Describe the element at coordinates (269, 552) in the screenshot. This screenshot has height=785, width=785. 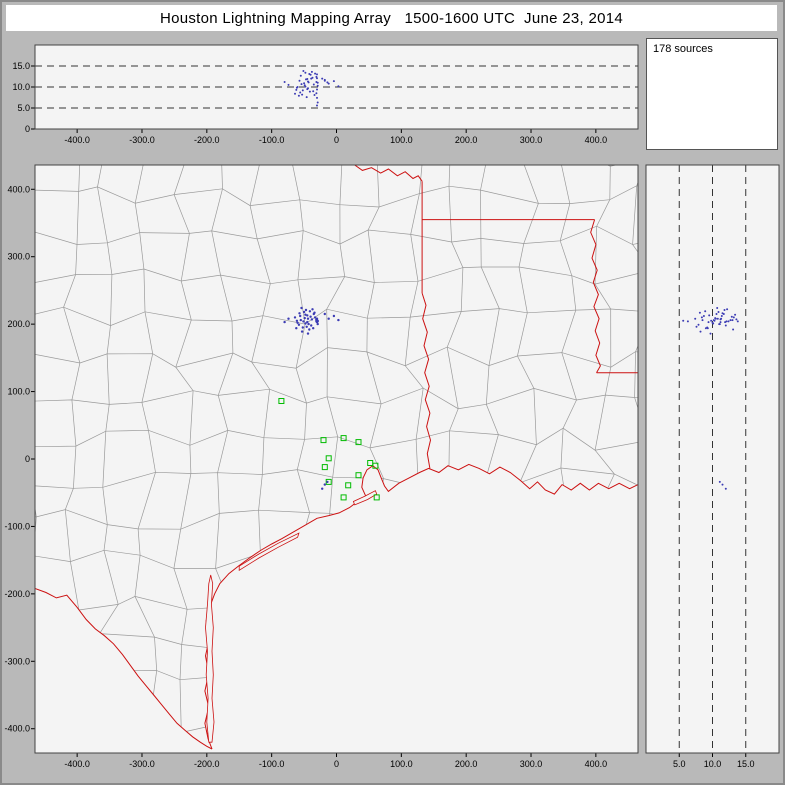
I see `matagorda-island` at that location.